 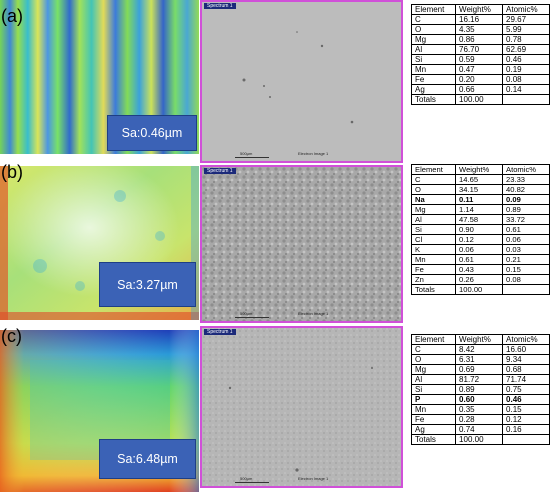 I want to click on spectrum-label-a: Spectrum 1, so click(x=220, y=6).